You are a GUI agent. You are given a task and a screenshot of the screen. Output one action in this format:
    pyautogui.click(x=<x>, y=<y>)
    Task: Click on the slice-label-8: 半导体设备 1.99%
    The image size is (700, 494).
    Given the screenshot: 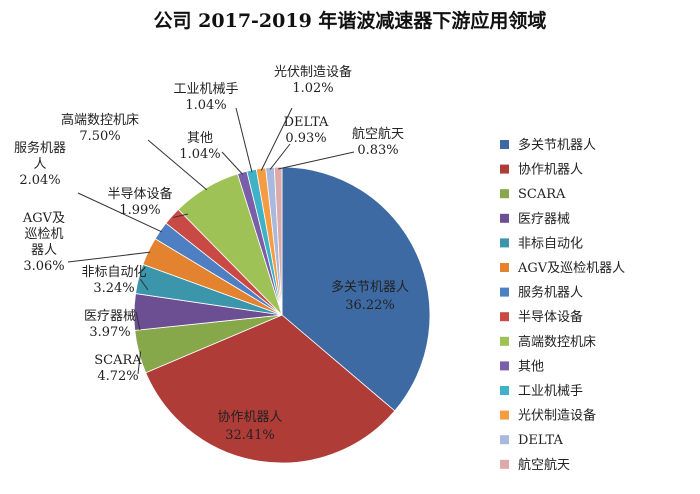 What is the action you would take?
    pyautogui.click(x=139, y=202)
    